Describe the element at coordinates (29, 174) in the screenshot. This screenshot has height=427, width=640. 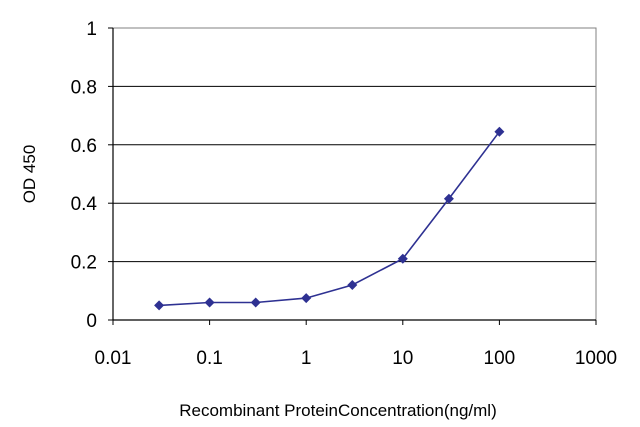
I see `y-axis-title: OD 450` at that location.